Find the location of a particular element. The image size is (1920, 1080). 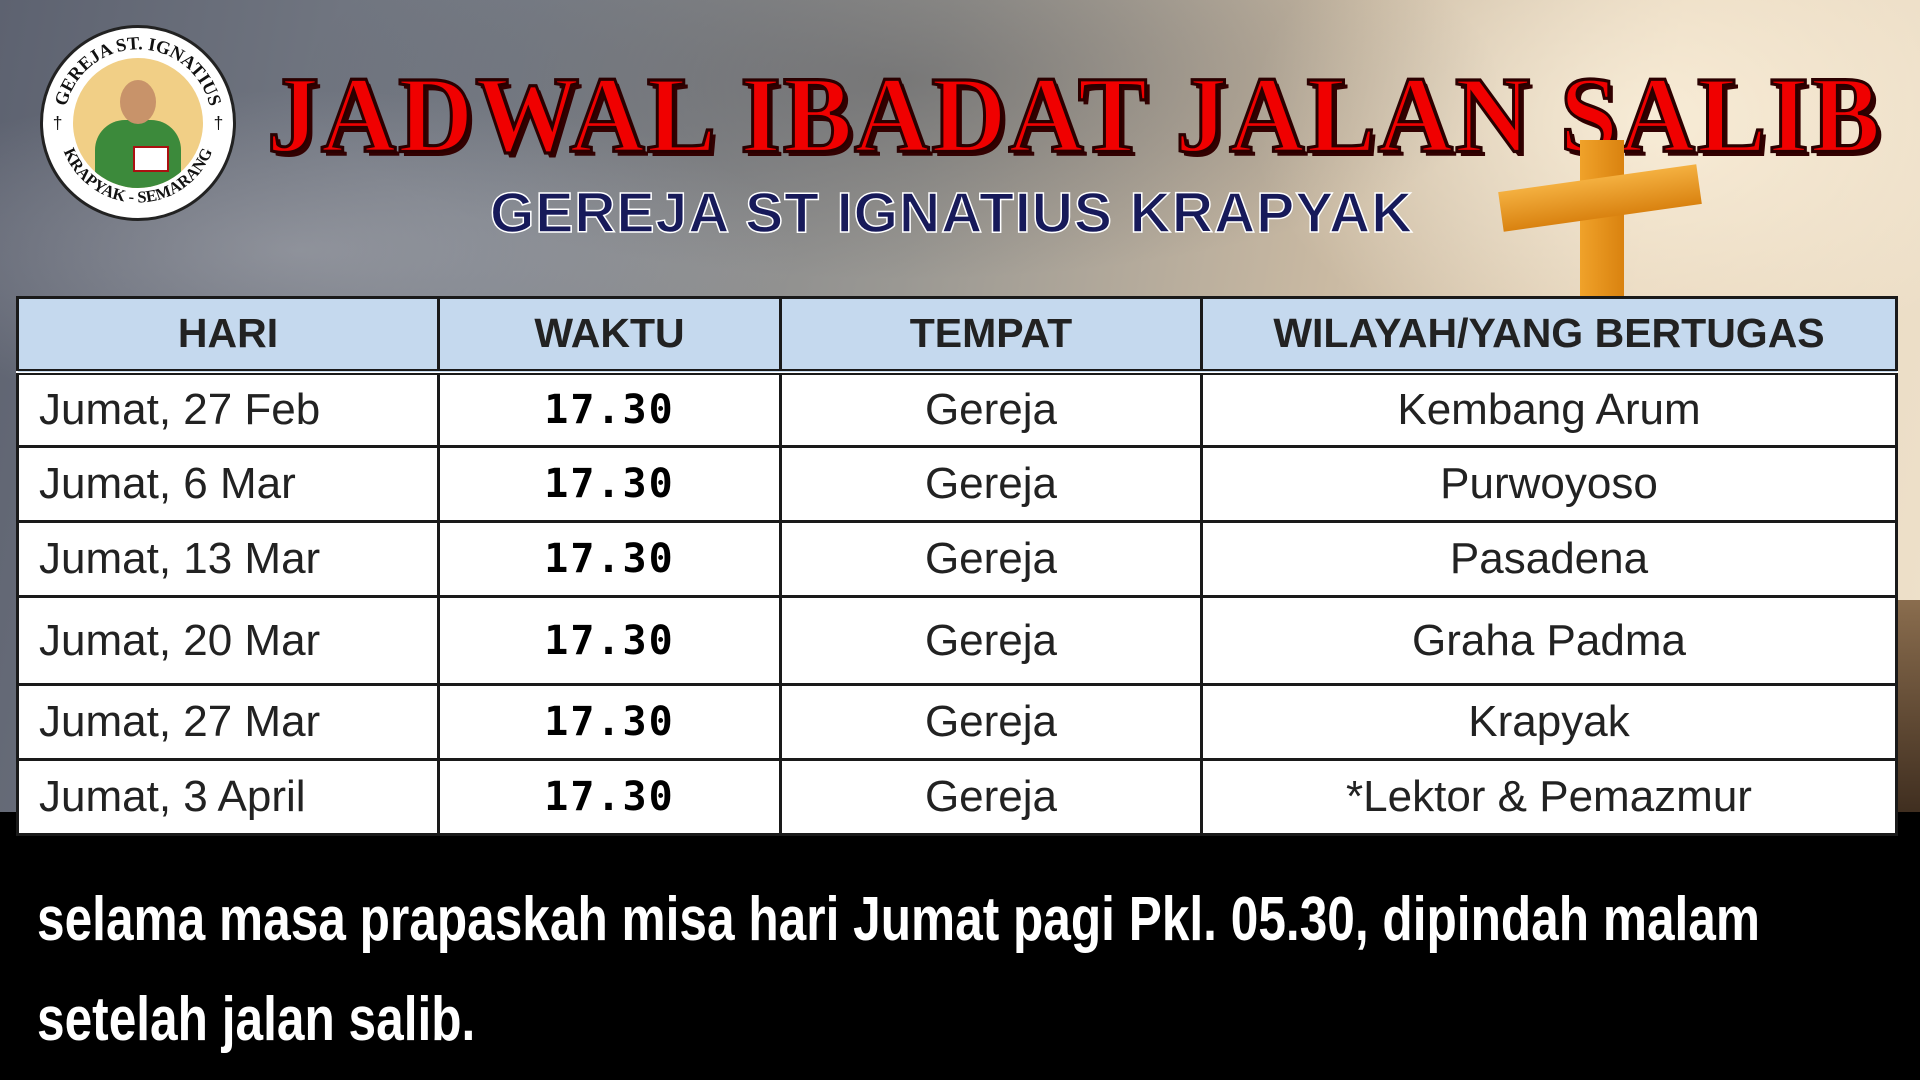

svg-text: KRAPYAK - SEMARANG is located at coordinates (138, 176).